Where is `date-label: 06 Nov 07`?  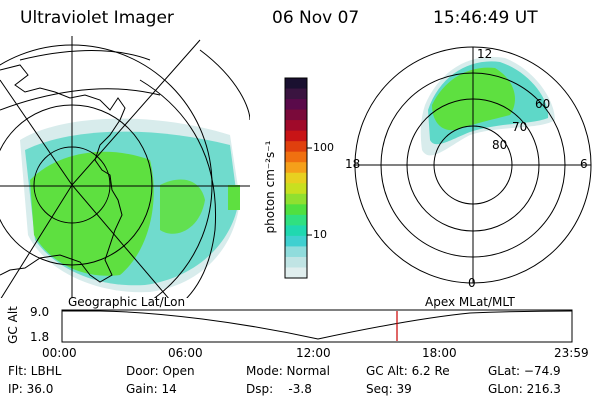
date-label: 06 Nov 07 is located at coordinates (316, 18).